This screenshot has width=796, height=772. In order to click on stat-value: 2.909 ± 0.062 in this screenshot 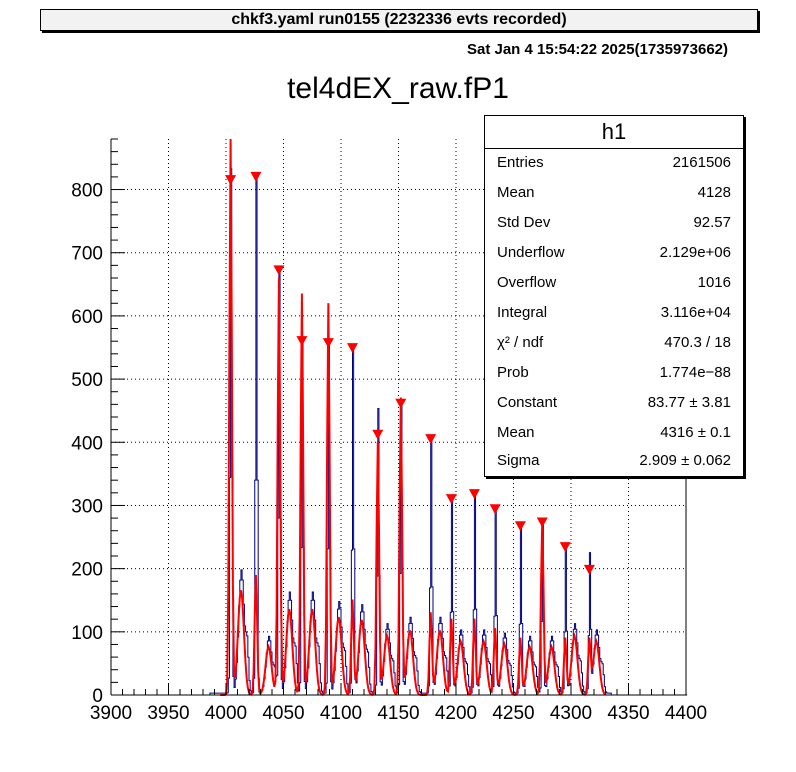, I will do `click(685, 460)`.